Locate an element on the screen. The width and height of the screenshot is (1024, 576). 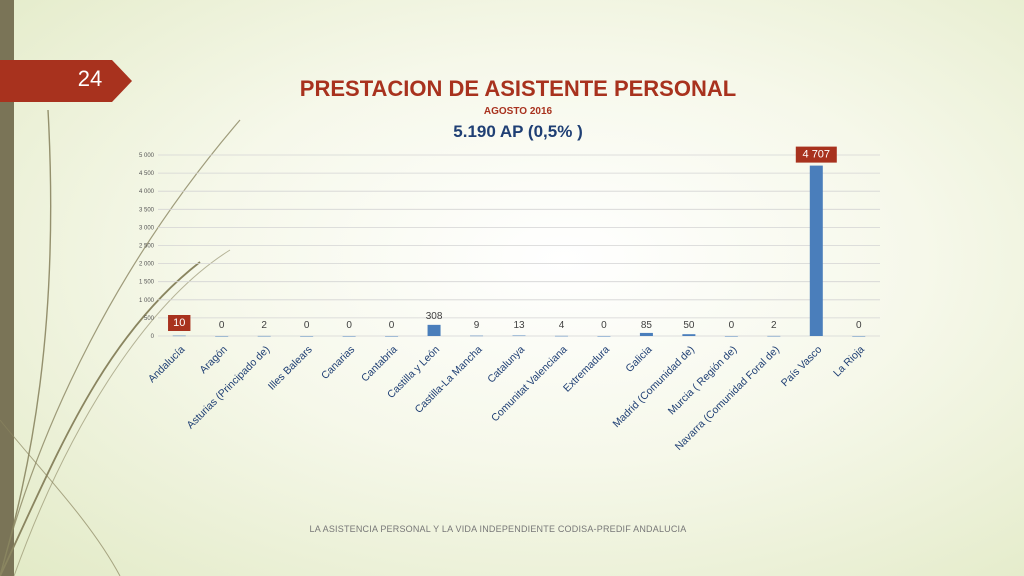
slide-number-tab is located at coordinates (66, 81).